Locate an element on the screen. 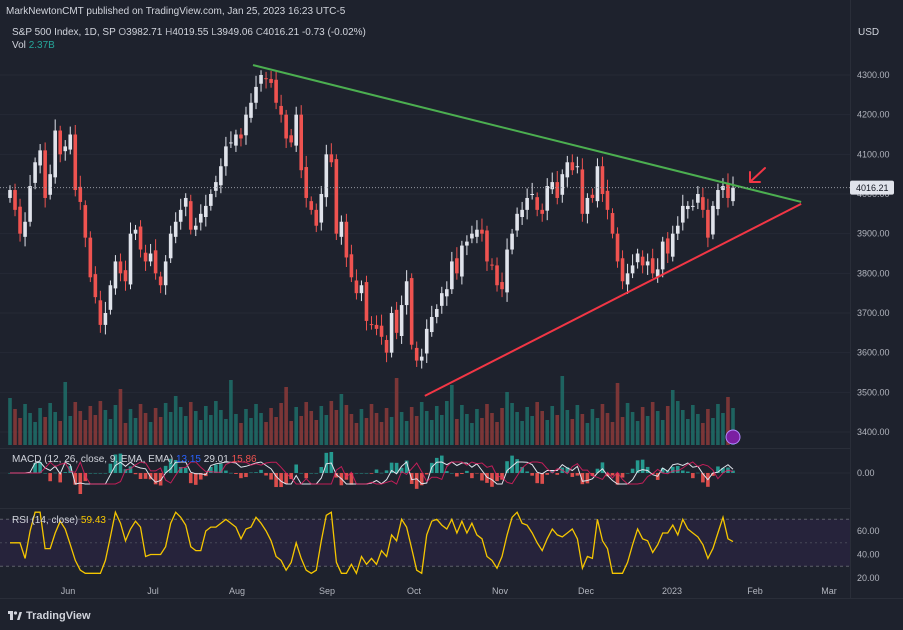  tradingview-logo: TradingView is located at coordinates (49, 616).